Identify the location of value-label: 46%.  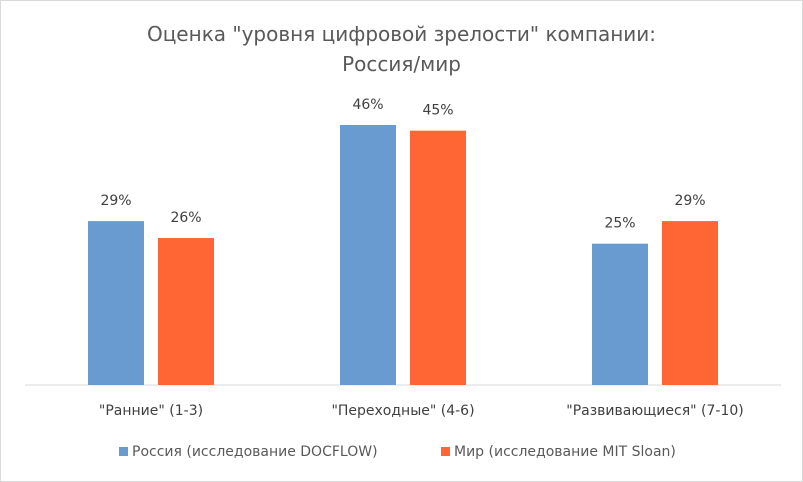
(367, 105).